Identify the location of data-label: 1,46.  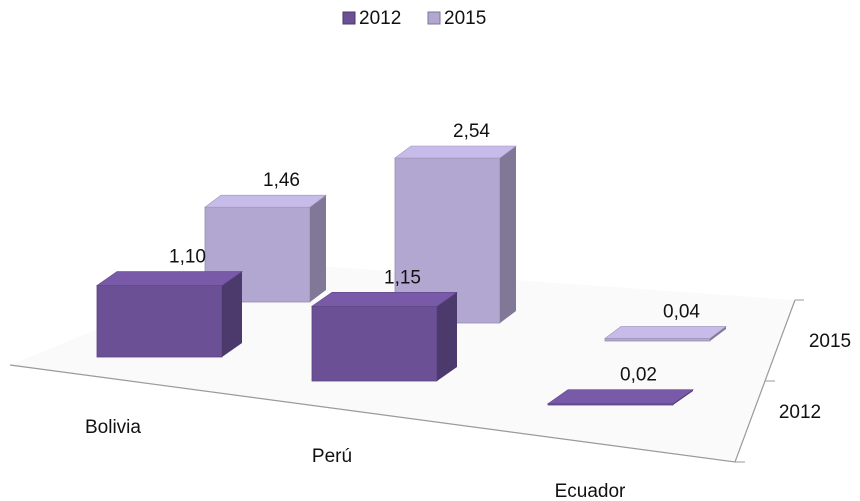
(281, 180).